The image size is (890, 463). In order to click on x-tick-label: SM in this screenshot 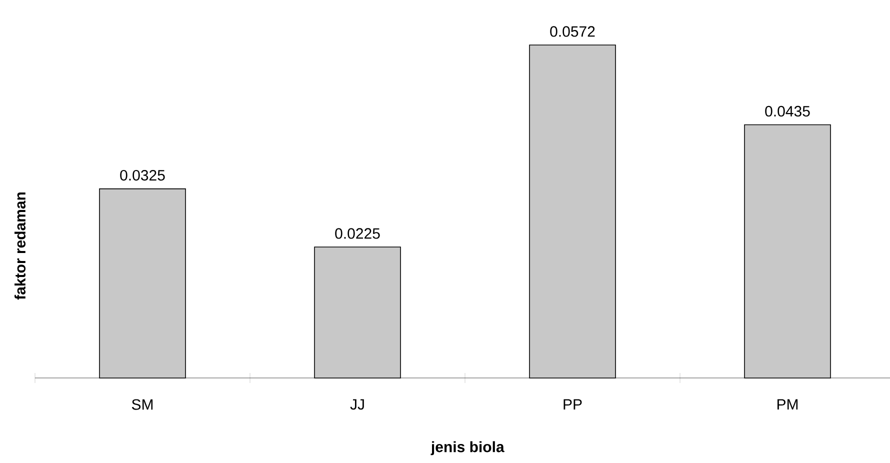, I will do `click(142, 404)`.